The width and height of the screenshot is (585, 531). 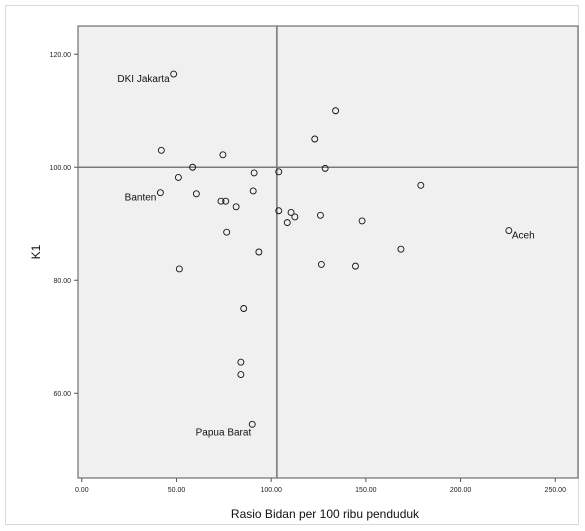 What do you see at coordinates (224, 432) in the screenshot?
I see `point-label: Papua Barat` at bounding box center [224, 432].